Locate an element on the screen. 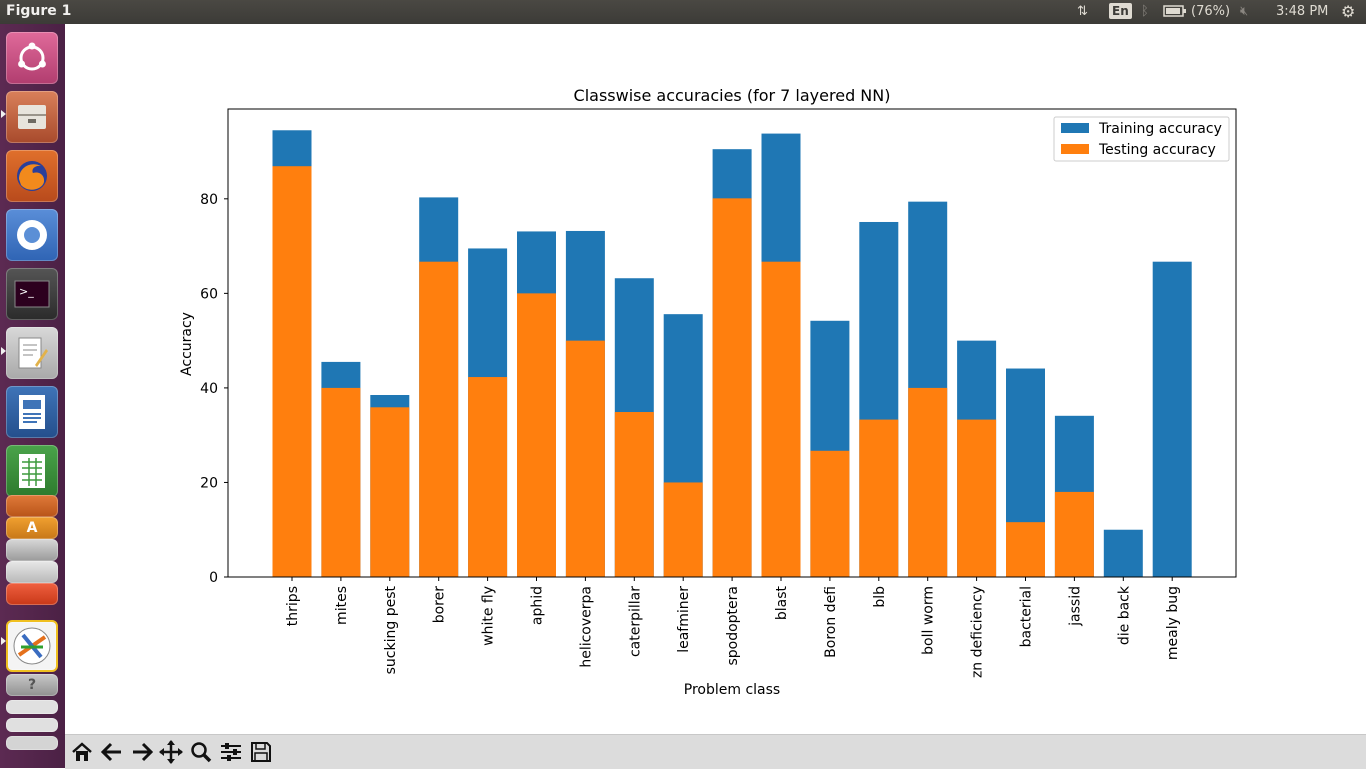  forward-icon is located at coordinates (142, 752).